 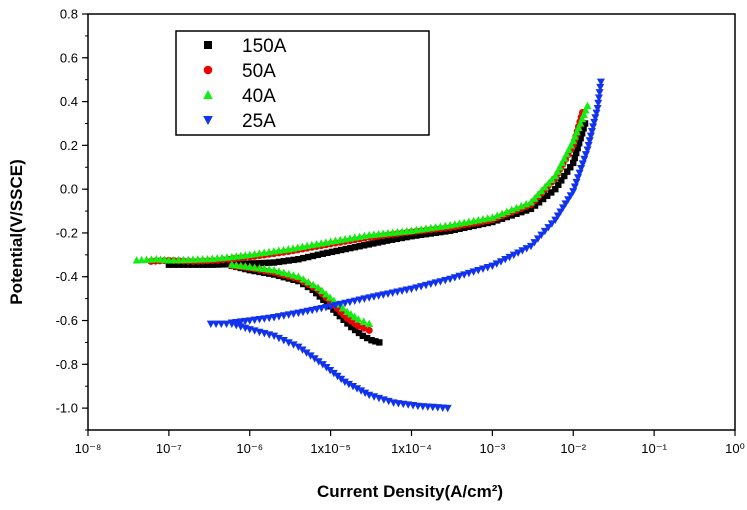 I want to click on x-tick-label: 1x10⁻⁴, so click(x=411, y=448).